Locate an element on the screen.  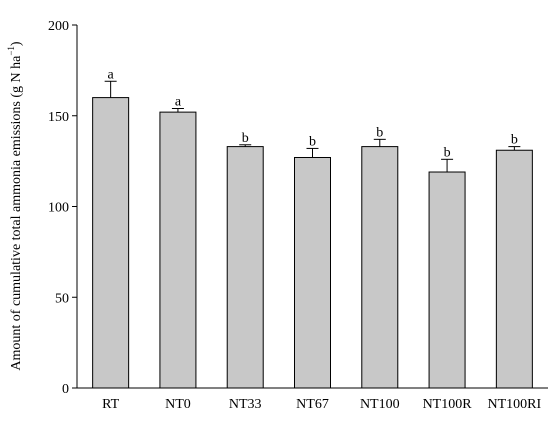
x-tick-label: NT100RI is located at coordinates (515, 404).